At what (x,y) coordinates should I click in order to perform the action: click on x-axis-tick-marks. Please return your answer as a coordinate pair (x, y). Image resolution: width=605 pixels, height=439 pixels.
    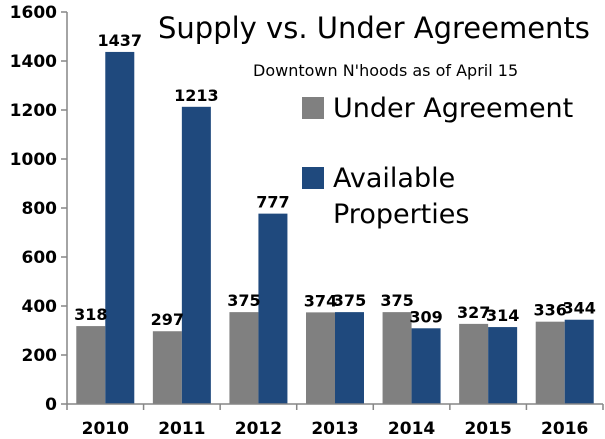
    Looking at the image, I should click on (335, 407).